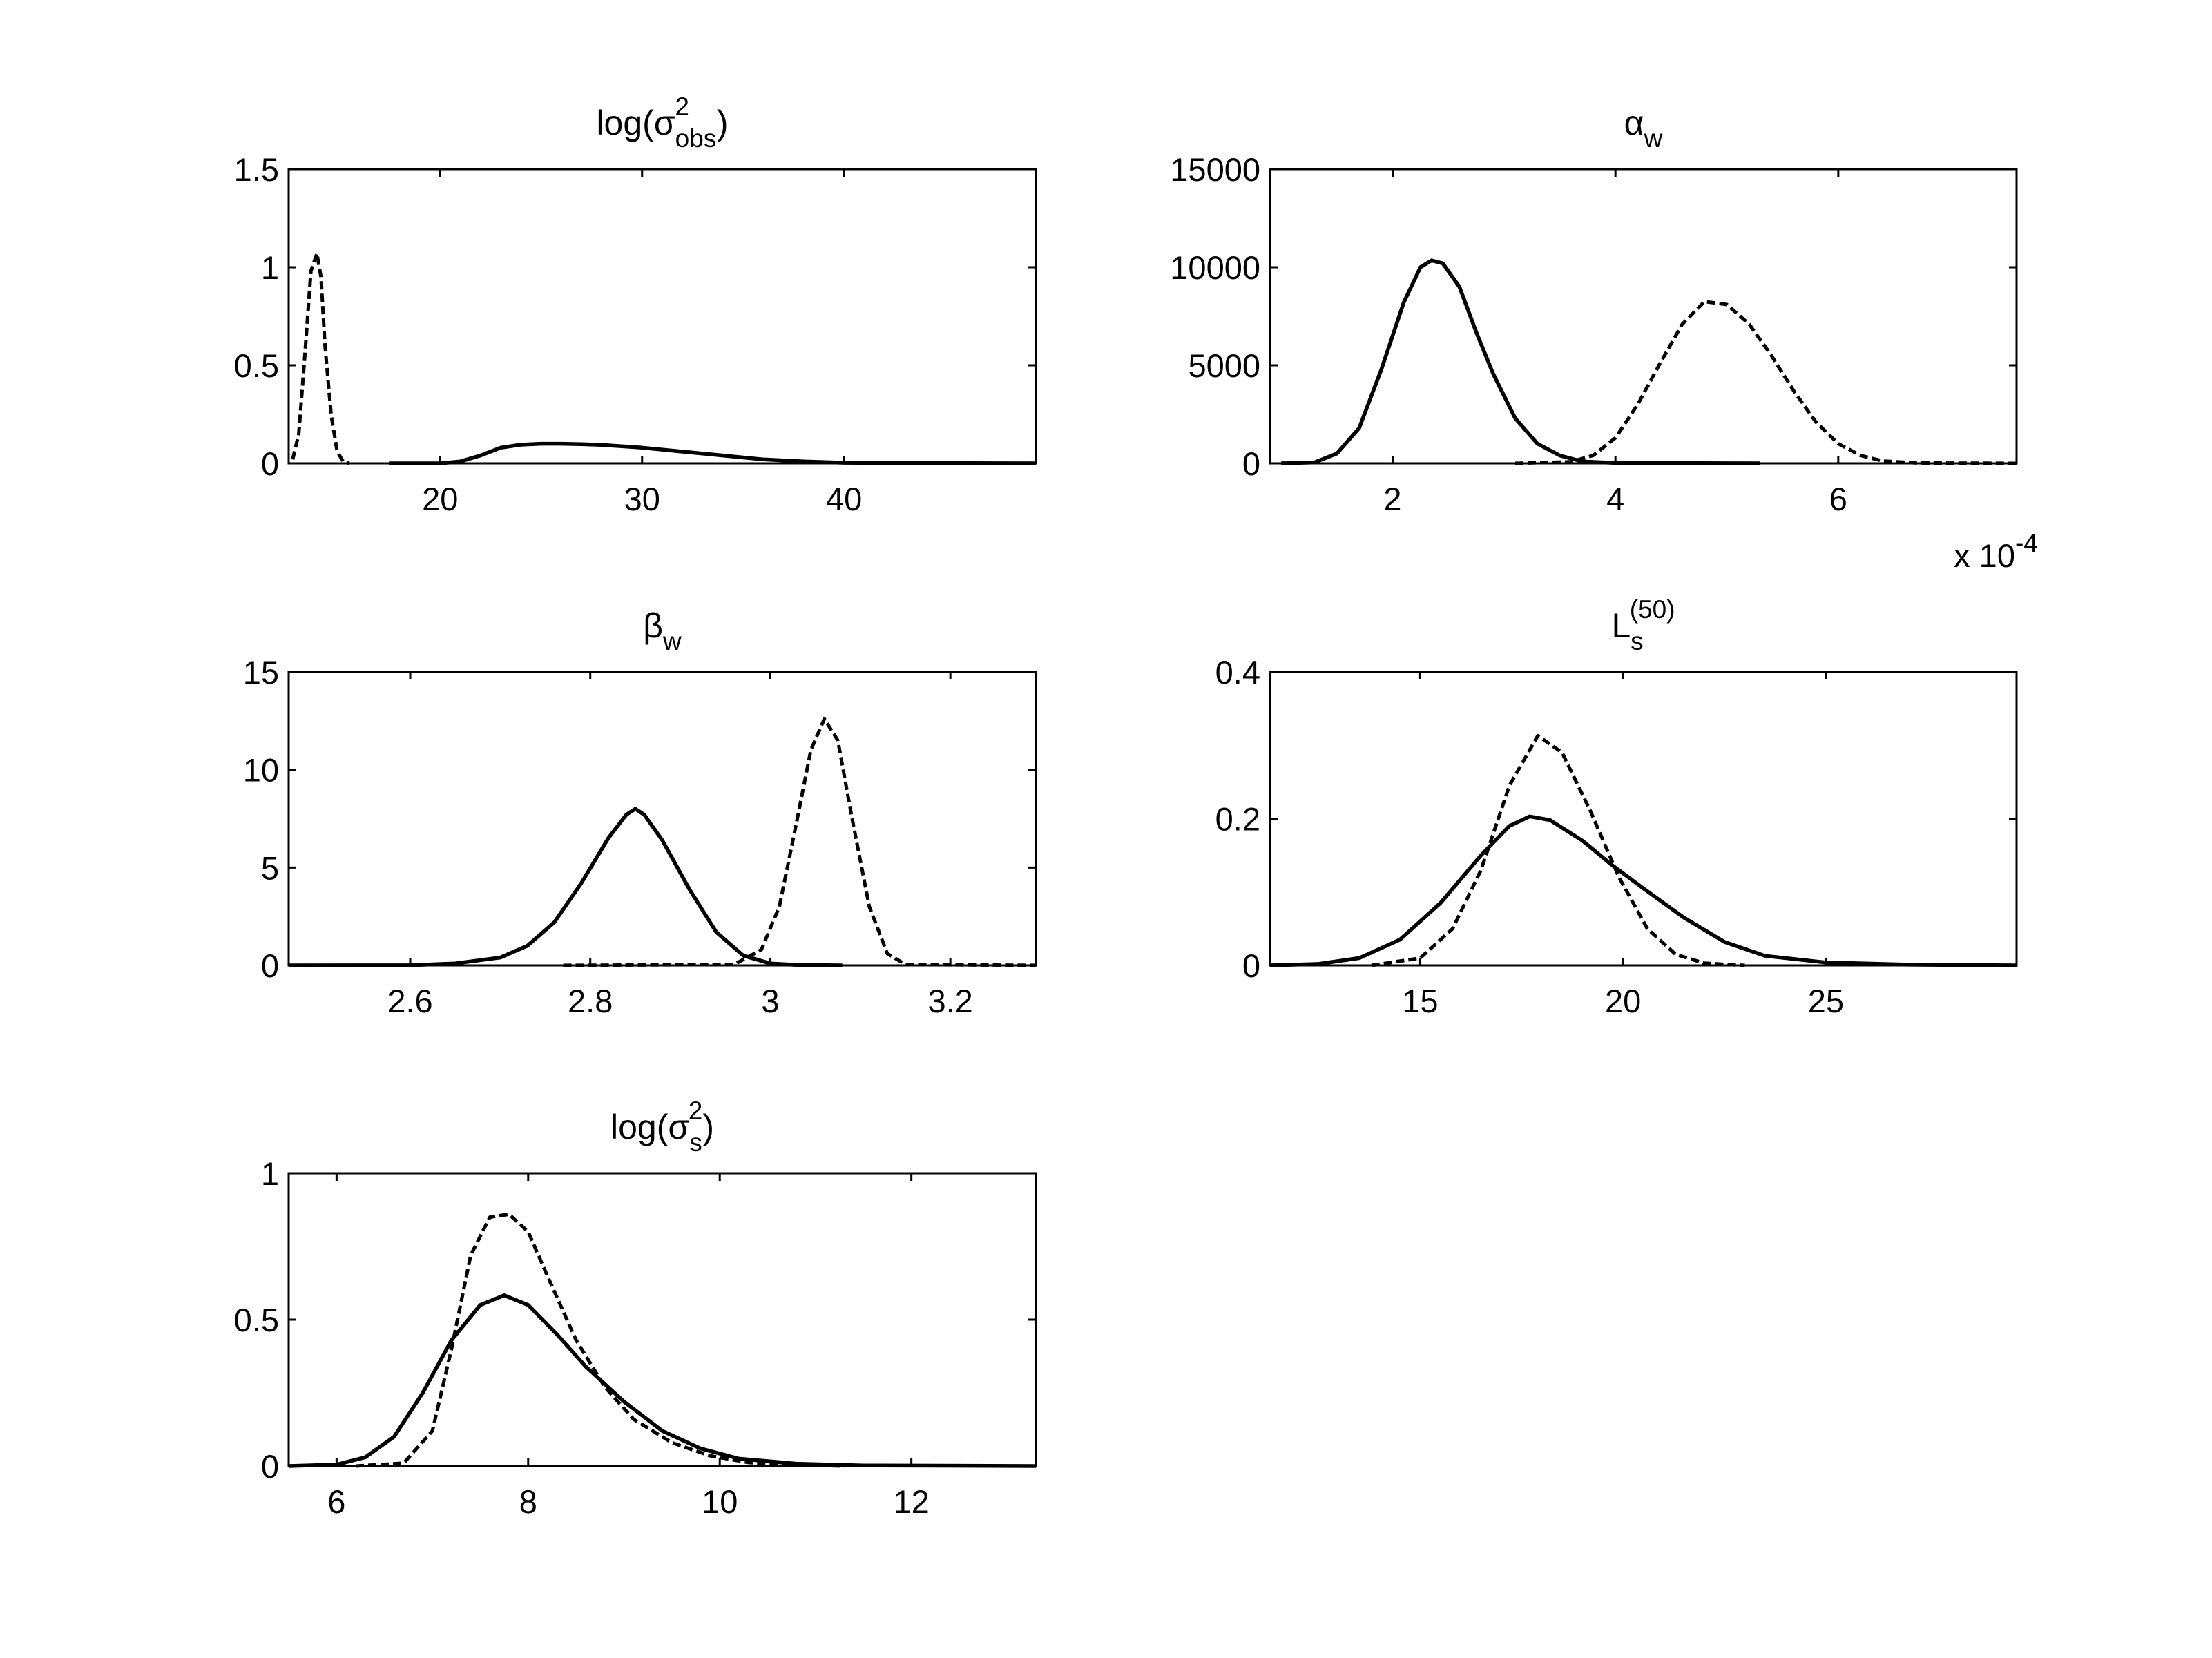  Describe the element at coordinates (1765, 382) in the screenshot. I see `series-dashed-alpha_w` at that location.